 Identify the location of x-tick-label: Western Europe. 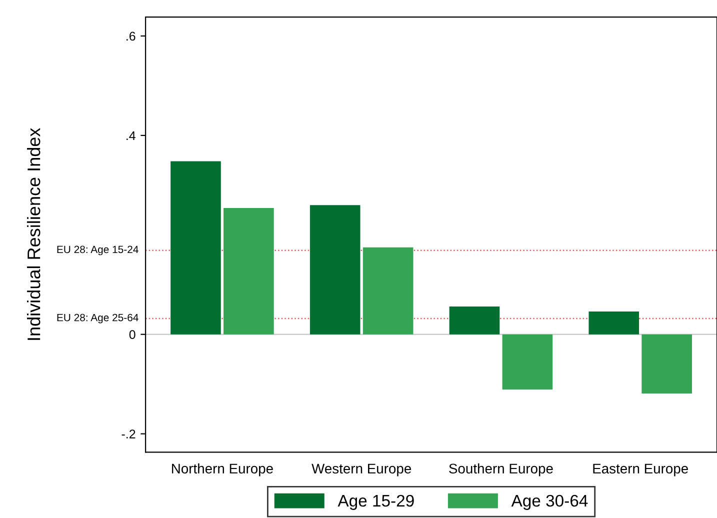
(362, 470).